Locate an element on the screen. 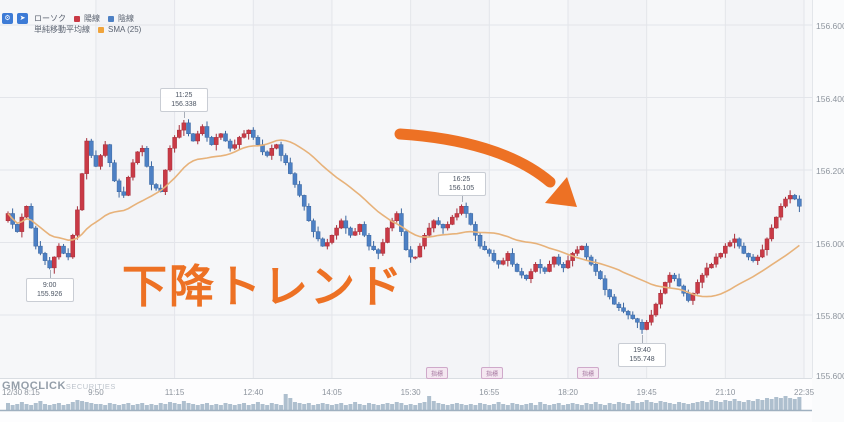 The image size is (844, 422). time-axis-label: 12:40 is located at coordinates (253, 392).